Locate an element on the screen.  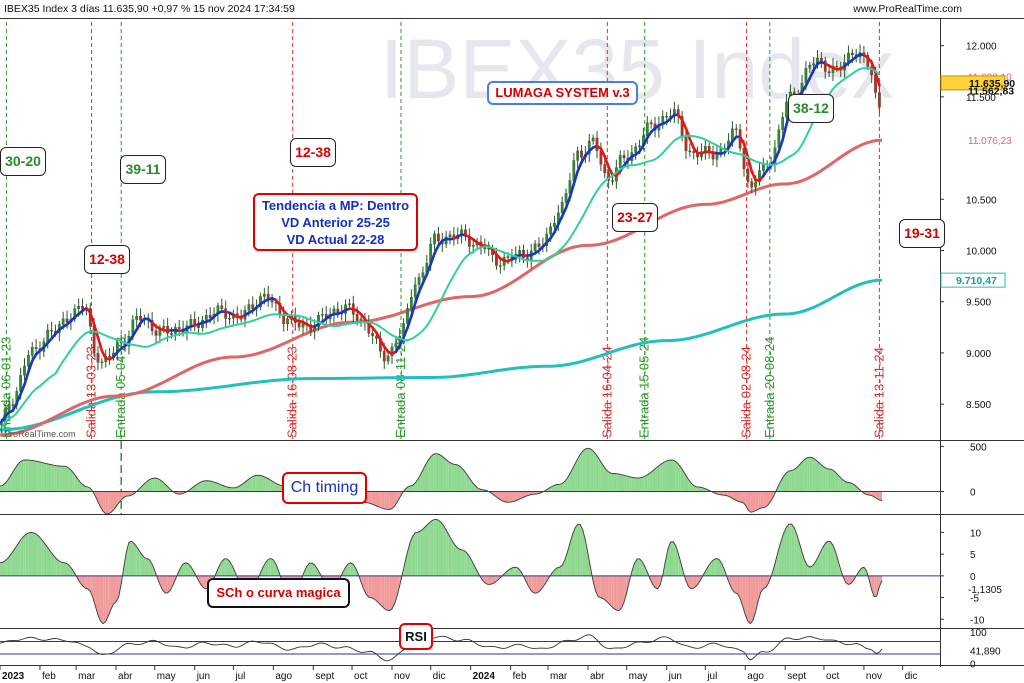
signal-label-exit: Salida 13-03-23 is located at coordinates (91, 392).